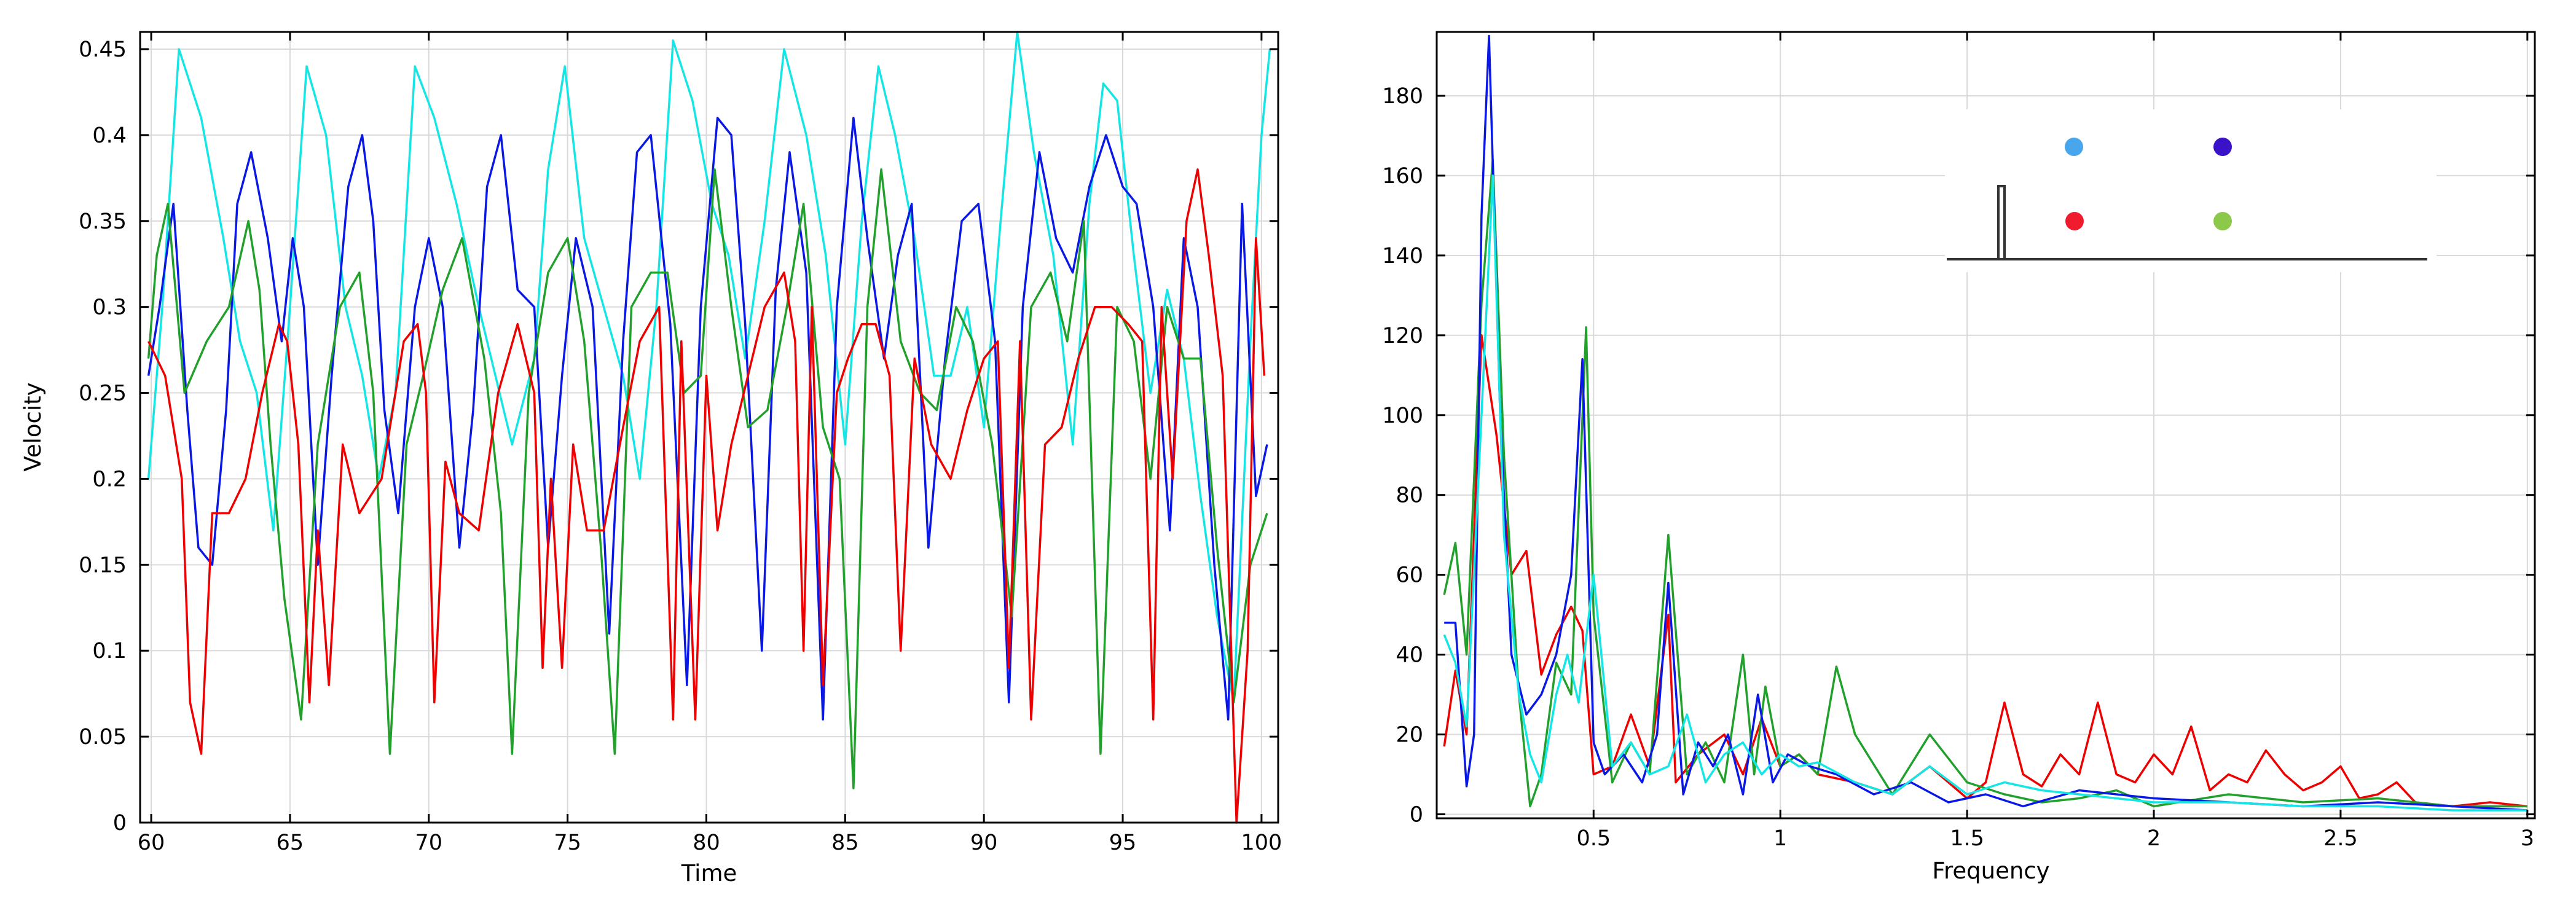 The width and height of the screenshot is (2576, 900). Describe the element at coordinates (1123, 843) in the screenshot. I see `x-tick-label-left: 95` at that location.